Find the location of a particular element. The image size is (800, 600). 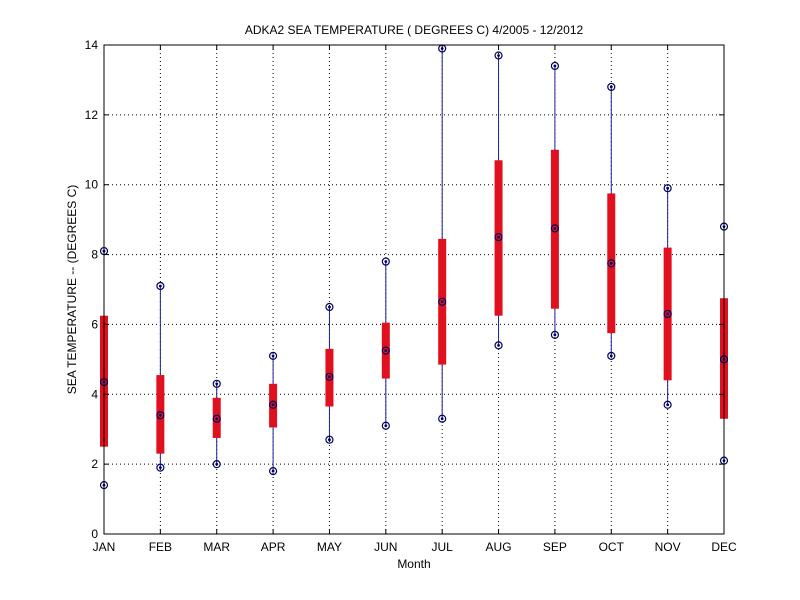

x-tick-label: MAR is located at coordinates (216, 547).